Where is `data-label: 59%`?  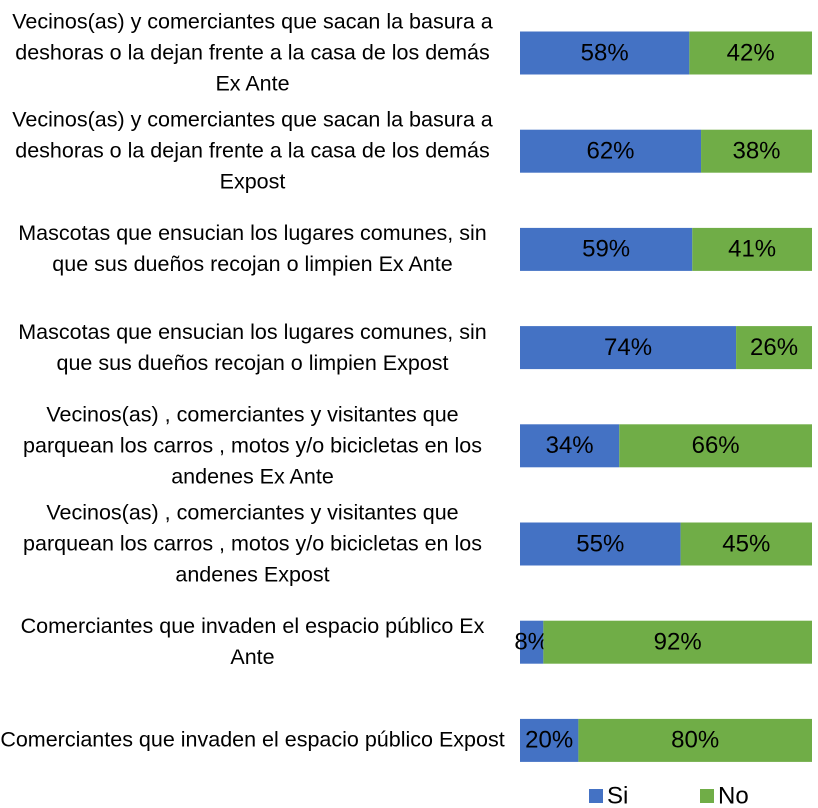 data-label: 59% is located at coordinates (606, 249).